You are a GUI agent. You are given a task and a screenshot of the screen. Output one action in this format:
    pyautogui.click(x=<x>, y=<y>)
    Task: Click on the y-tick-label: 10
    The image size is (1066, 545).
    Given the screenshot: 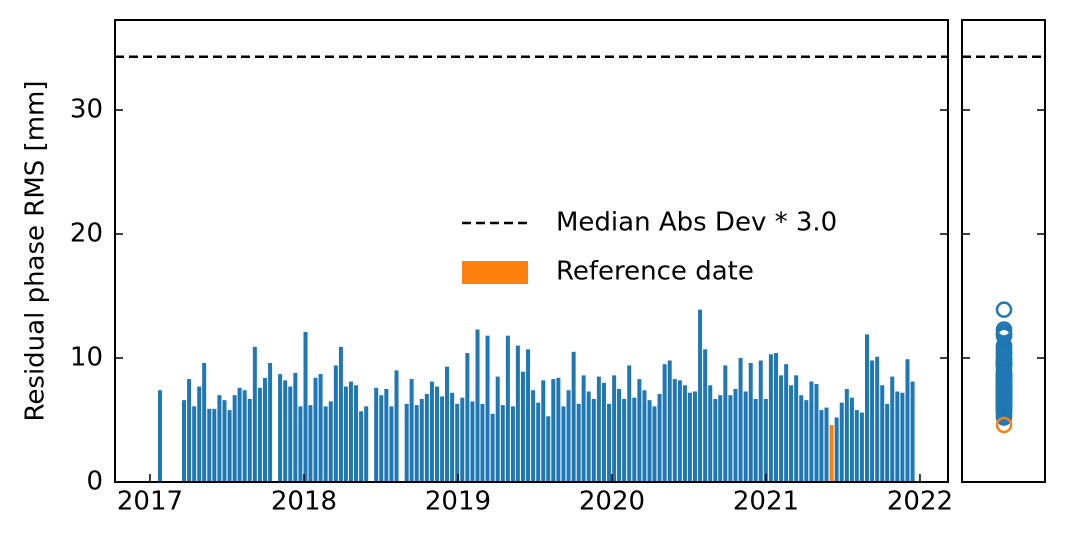 What is the action you would take?
    pyautogui.click(x=86, y=358)
    